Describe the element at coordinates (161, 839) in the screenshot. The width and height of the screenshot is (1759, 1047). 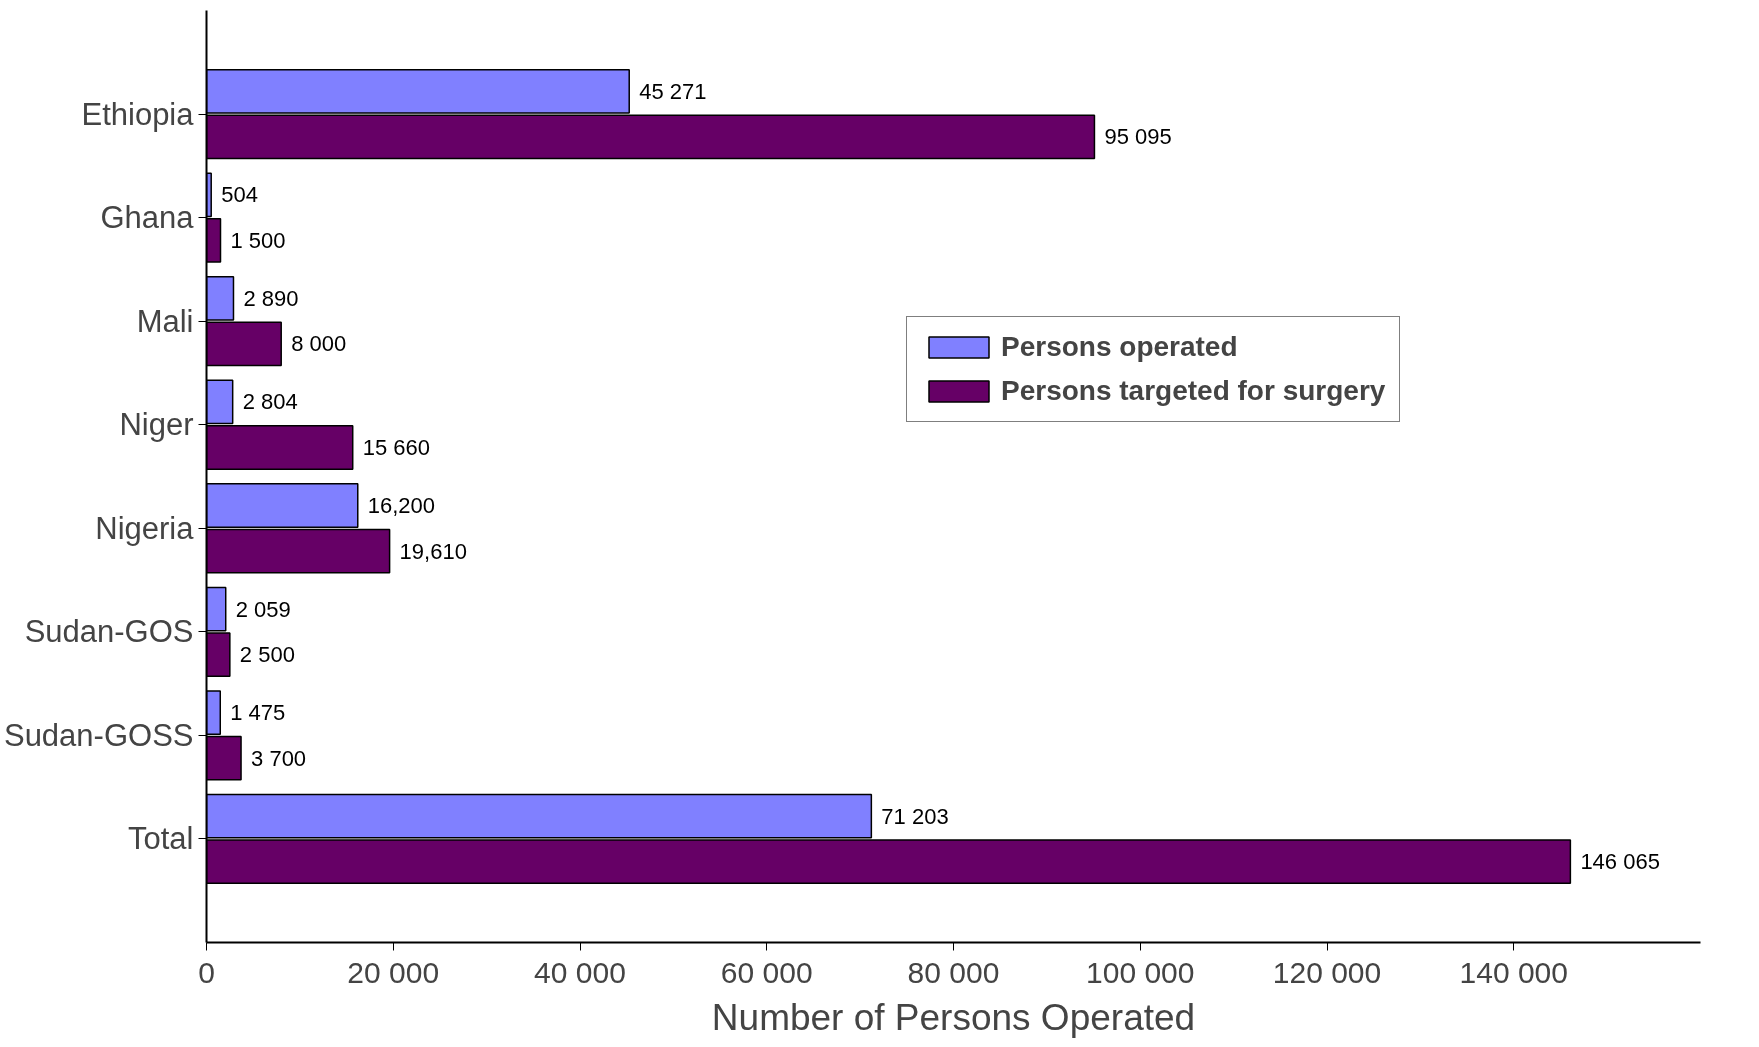
I see `y-tick-label: Total` at that location.